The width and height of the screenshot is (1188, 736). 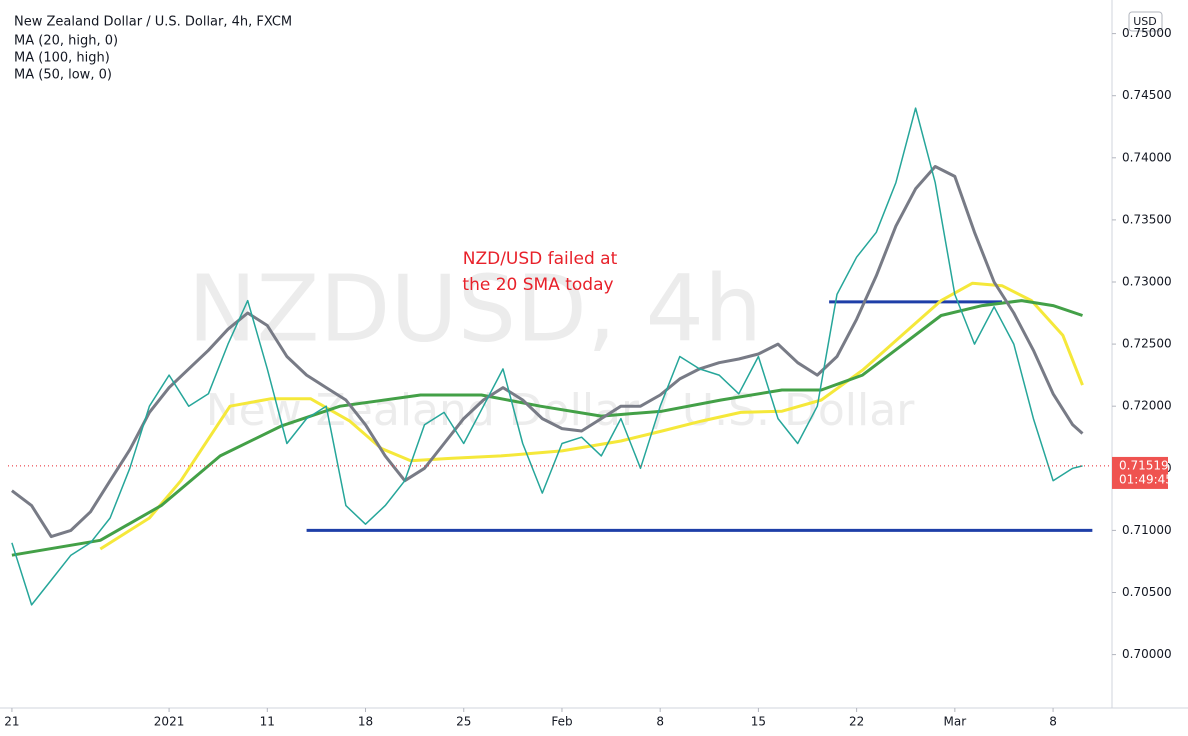 What do you see at coordinates (758, 722) in the screenshot?
I see `x-tick-label: 15` at bounding box center [758, 722].